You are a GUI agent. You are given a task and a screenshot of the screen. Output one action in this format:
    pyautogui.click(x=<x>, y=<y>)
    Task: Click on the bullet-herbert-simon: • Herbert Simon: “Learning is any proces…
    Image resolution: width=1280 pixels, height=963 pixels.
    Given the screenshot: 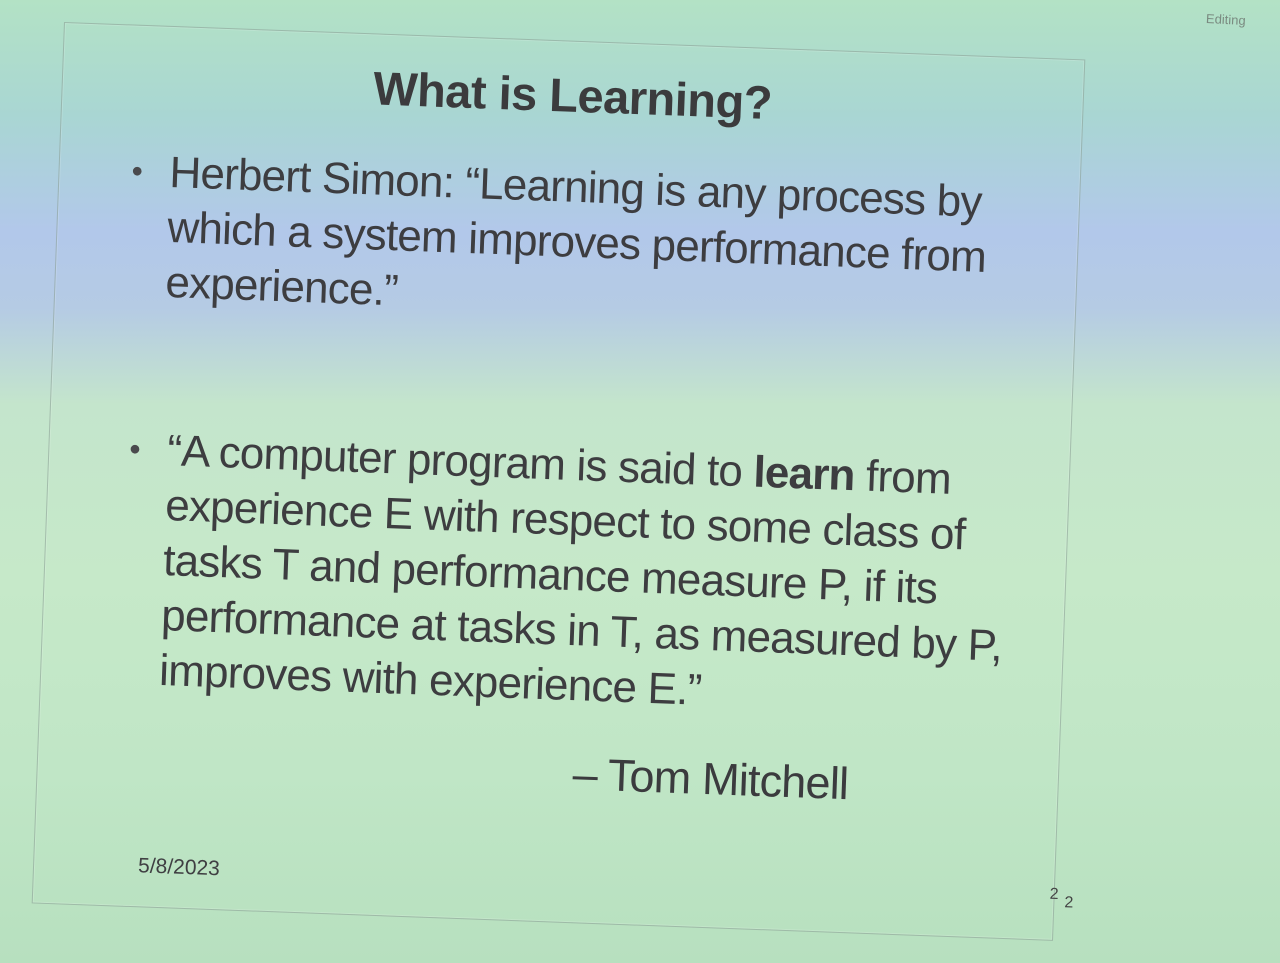 What is the action you would take?
    pyautogui.click(x=580, y=243)
    